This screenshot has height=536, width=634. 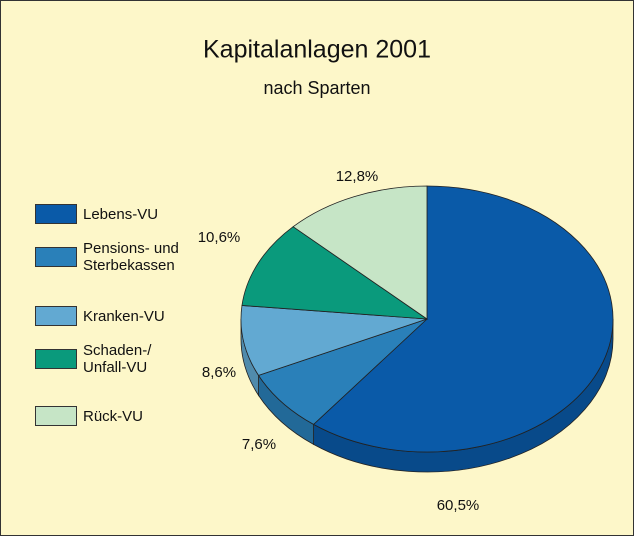 I want to click on legend-item: Rück-VU, so click(x=114, y=416).